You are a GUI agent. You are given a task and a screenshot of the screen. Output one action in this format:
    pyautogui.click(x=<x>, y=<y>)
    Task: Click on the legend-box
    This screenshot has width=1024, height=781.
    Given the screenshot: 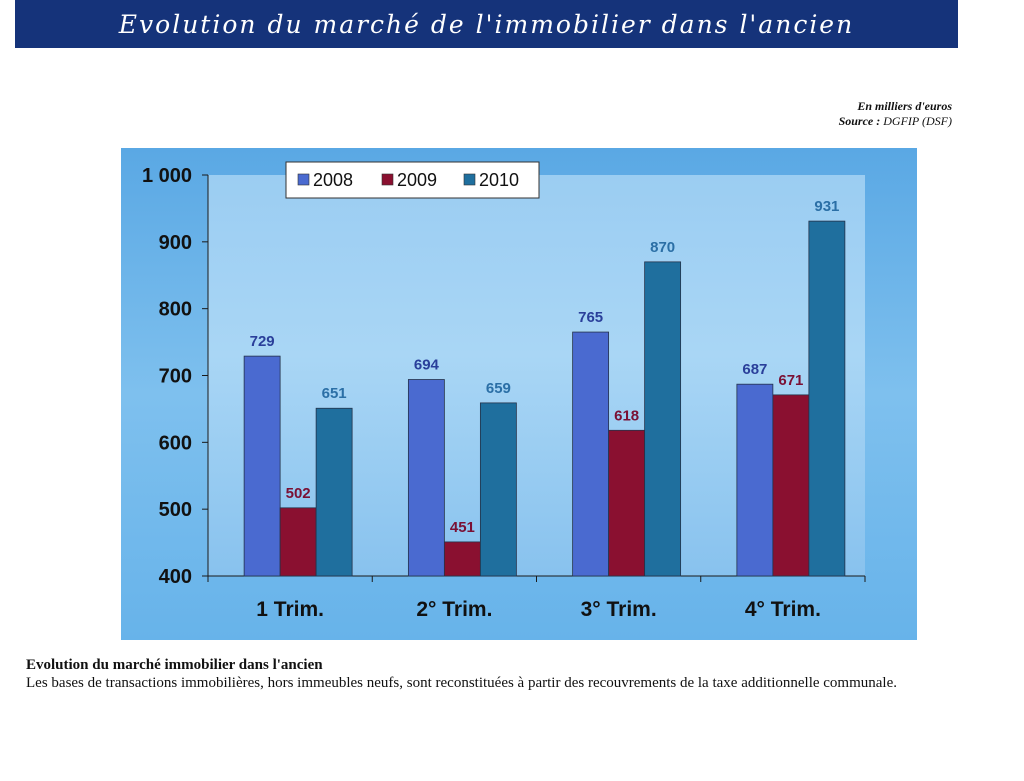 What is the action you would take?
    pyautogui.click(x=412, y=180)
    